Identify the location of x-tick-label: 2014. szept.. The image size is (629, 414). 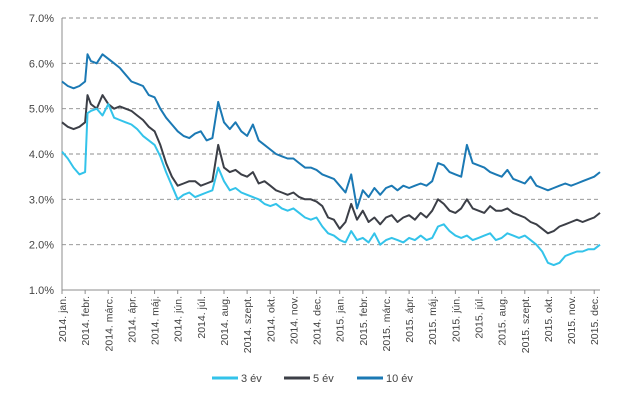
(248, 324).